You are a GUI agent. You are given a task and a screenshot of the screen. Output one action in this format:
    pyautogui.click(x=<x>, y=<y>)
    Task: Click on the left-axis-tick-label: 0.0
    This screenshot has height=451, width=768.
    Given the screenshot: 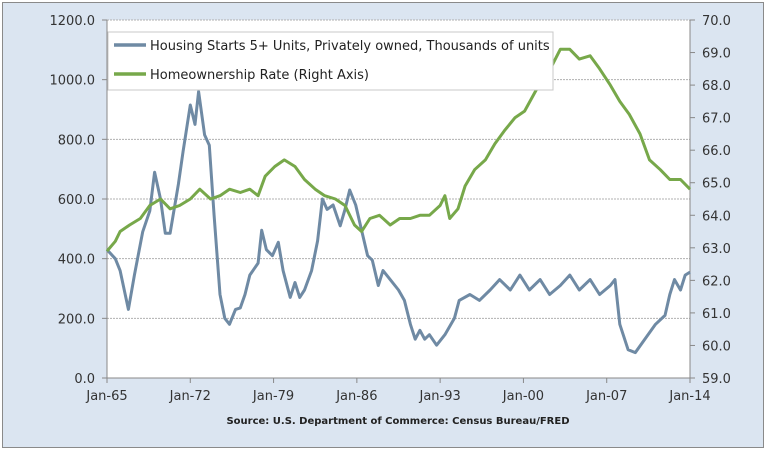 What is the action you would take?
    pyautogui.click(x=84, y=379)
    